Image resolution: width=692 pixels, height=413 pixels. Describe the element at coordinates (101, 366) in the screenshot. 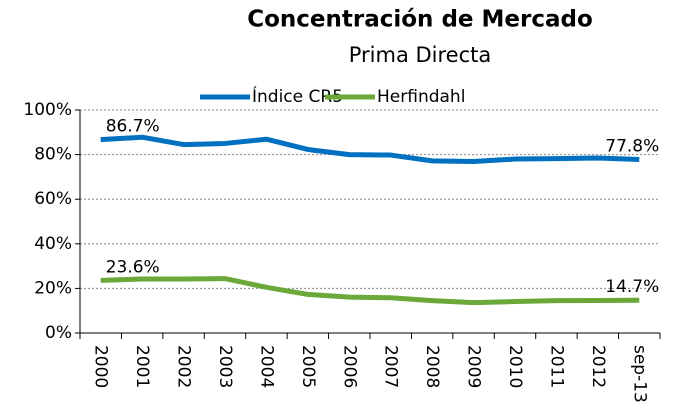

I see `x-tick-label: 2000` at that location.